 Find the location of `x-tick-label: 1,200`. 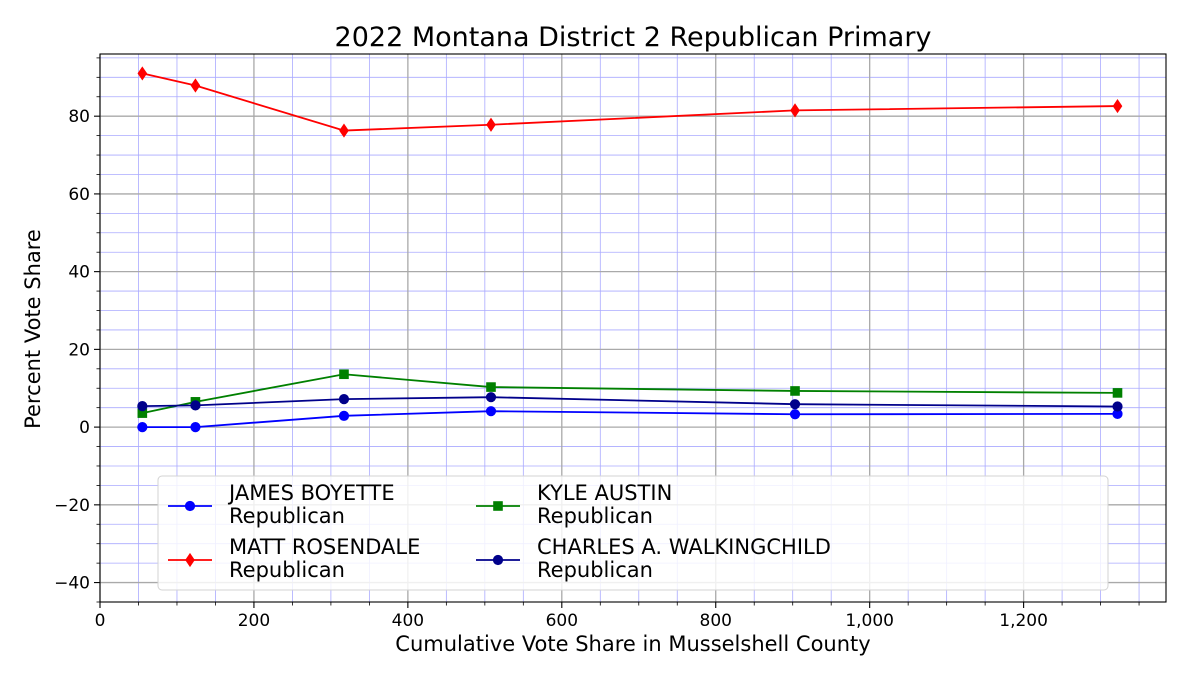

x-tick-label: 1,200 is located at coordinates (1023, 621).